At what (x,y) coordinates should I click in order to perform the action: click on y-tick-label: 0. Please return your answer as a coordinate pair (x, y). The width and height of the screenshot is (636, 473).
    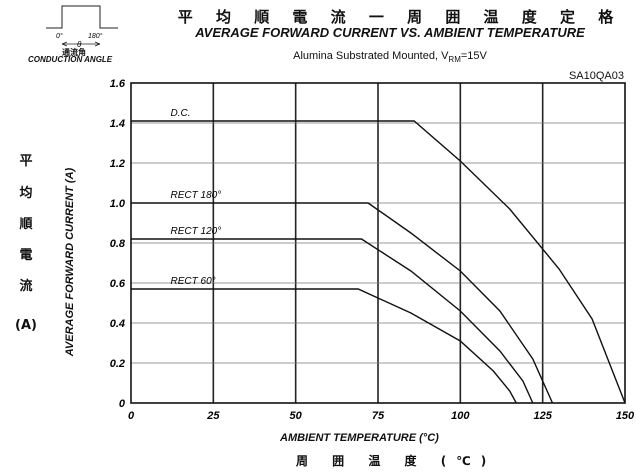
    Looking at the image, I should click on (122, 404).